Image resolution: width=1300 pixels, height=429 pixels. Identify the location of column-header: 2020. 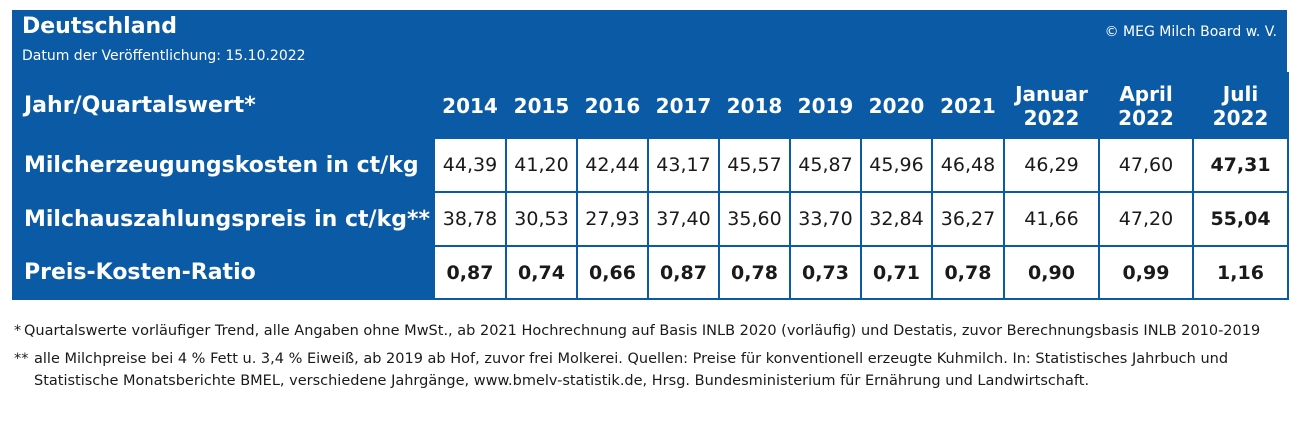
(896, 105).